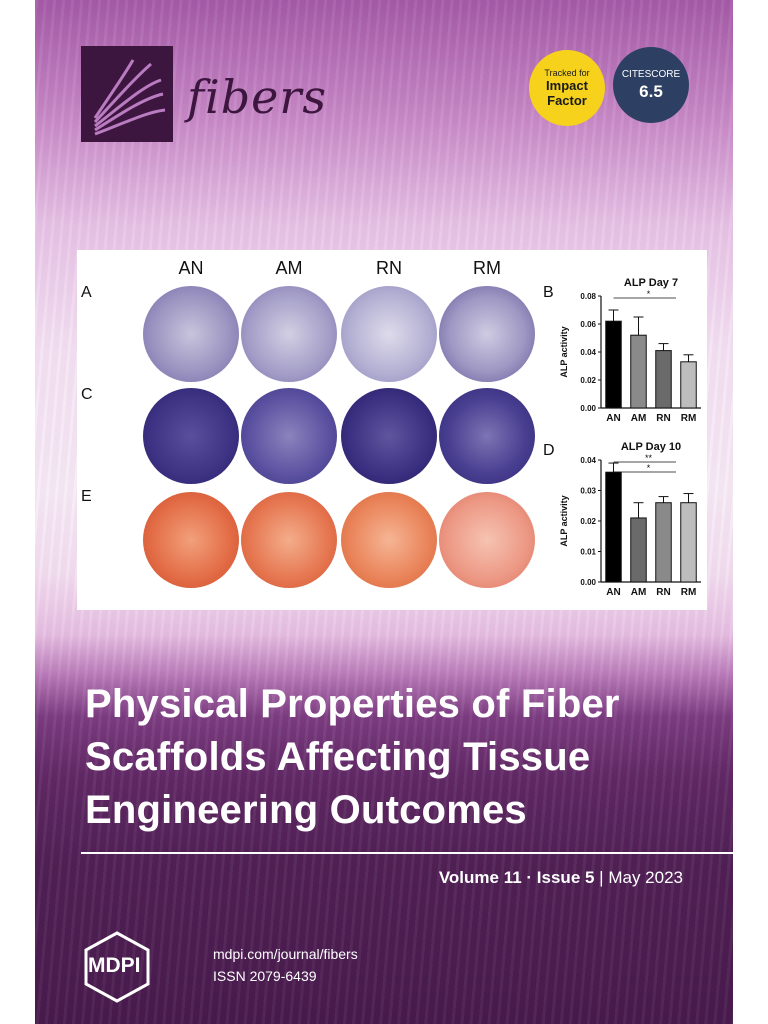 Image resolution: width=768 pixels, height=1024 pixels. I want to click on chart-title: ALP Day 10, so click(651, 447).